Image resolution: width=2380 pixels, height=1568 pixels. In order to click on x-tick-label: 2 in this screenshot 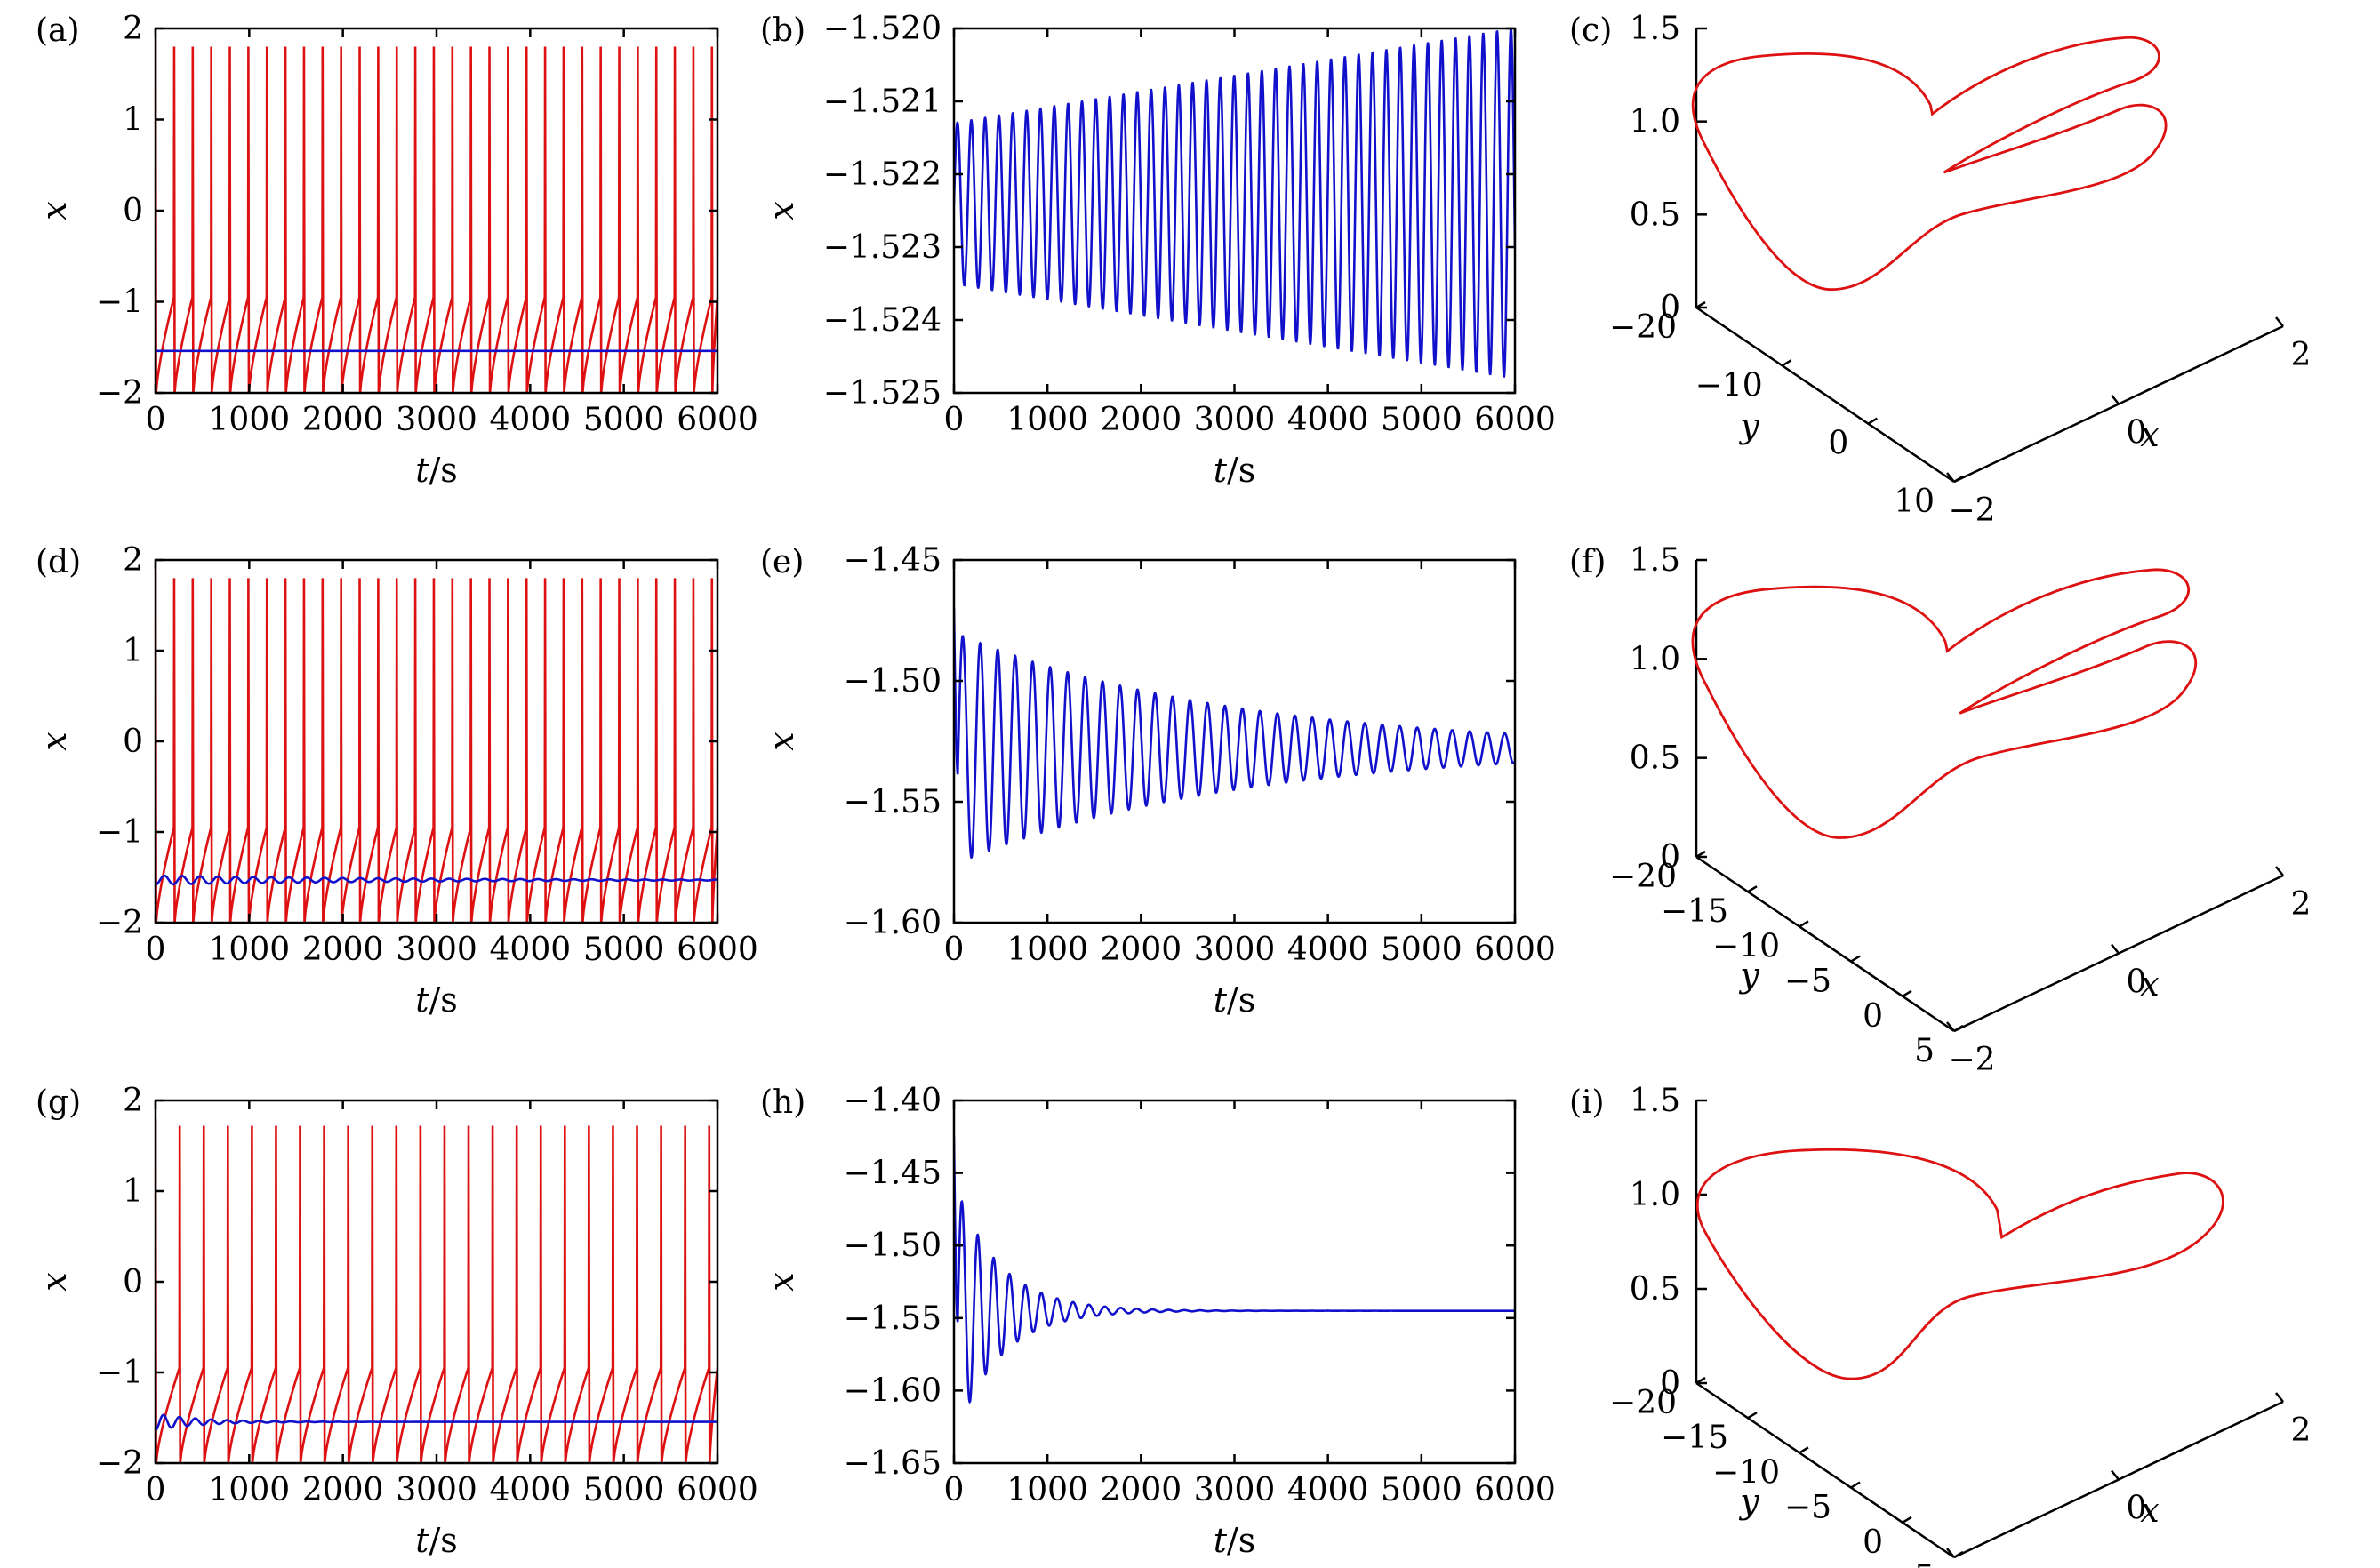, I will do `click(2301, 355)`.